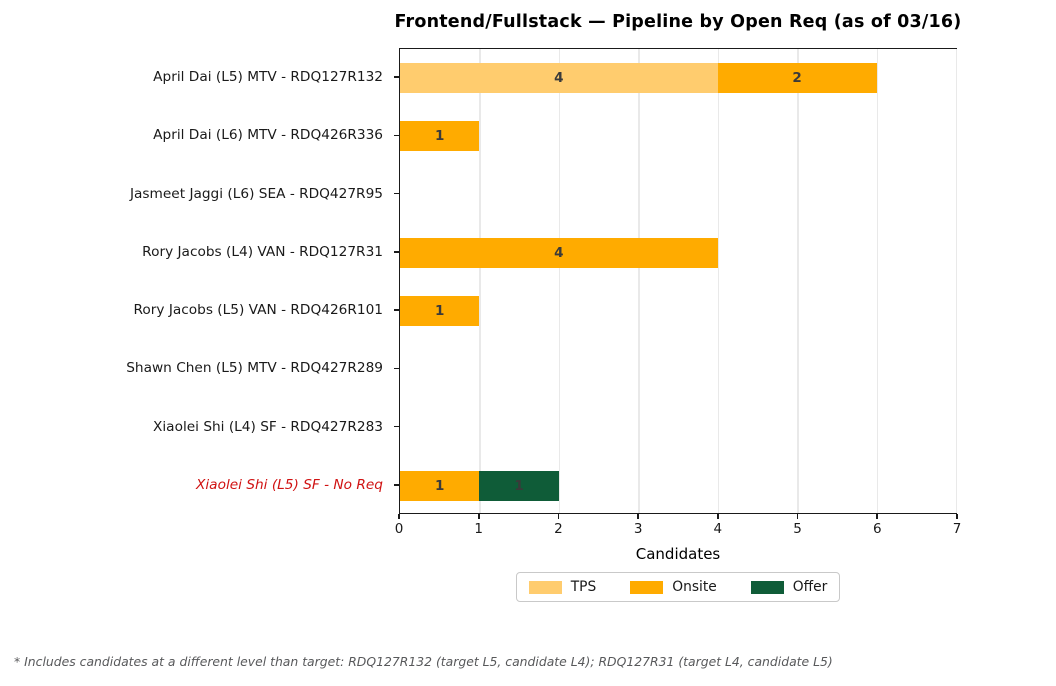 The image size is (1056, 686). I want to click on x-axis-label: Candidates, so click(678, 554).